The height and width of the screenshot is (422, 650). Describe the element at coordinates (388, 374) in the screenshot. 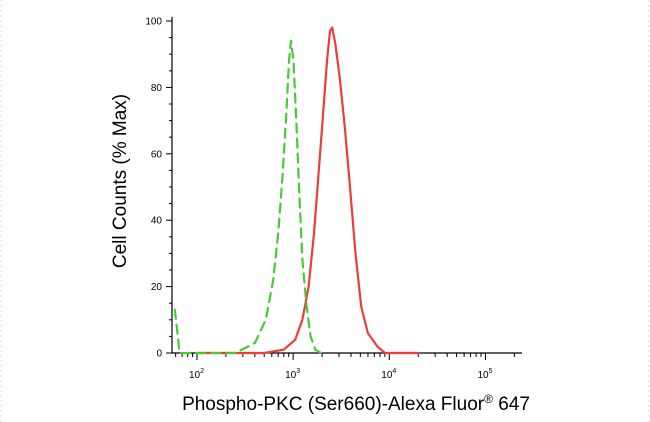

I see `x-tick-label: 10⁴` at that location.